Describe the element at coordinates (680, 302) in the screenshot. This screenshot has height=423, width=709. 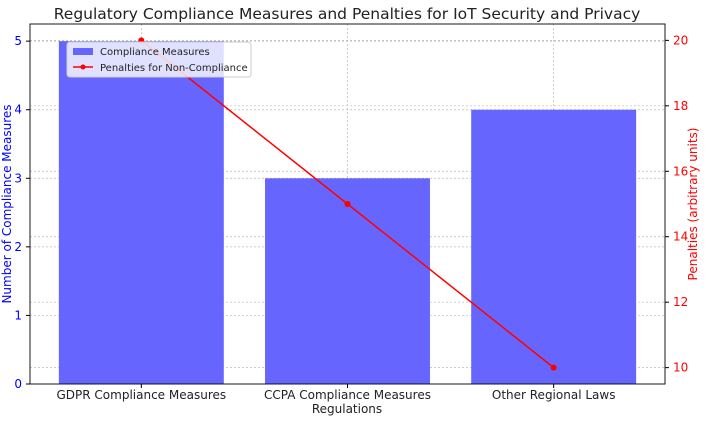
I see `y-tick-label-right: 12` at that location.